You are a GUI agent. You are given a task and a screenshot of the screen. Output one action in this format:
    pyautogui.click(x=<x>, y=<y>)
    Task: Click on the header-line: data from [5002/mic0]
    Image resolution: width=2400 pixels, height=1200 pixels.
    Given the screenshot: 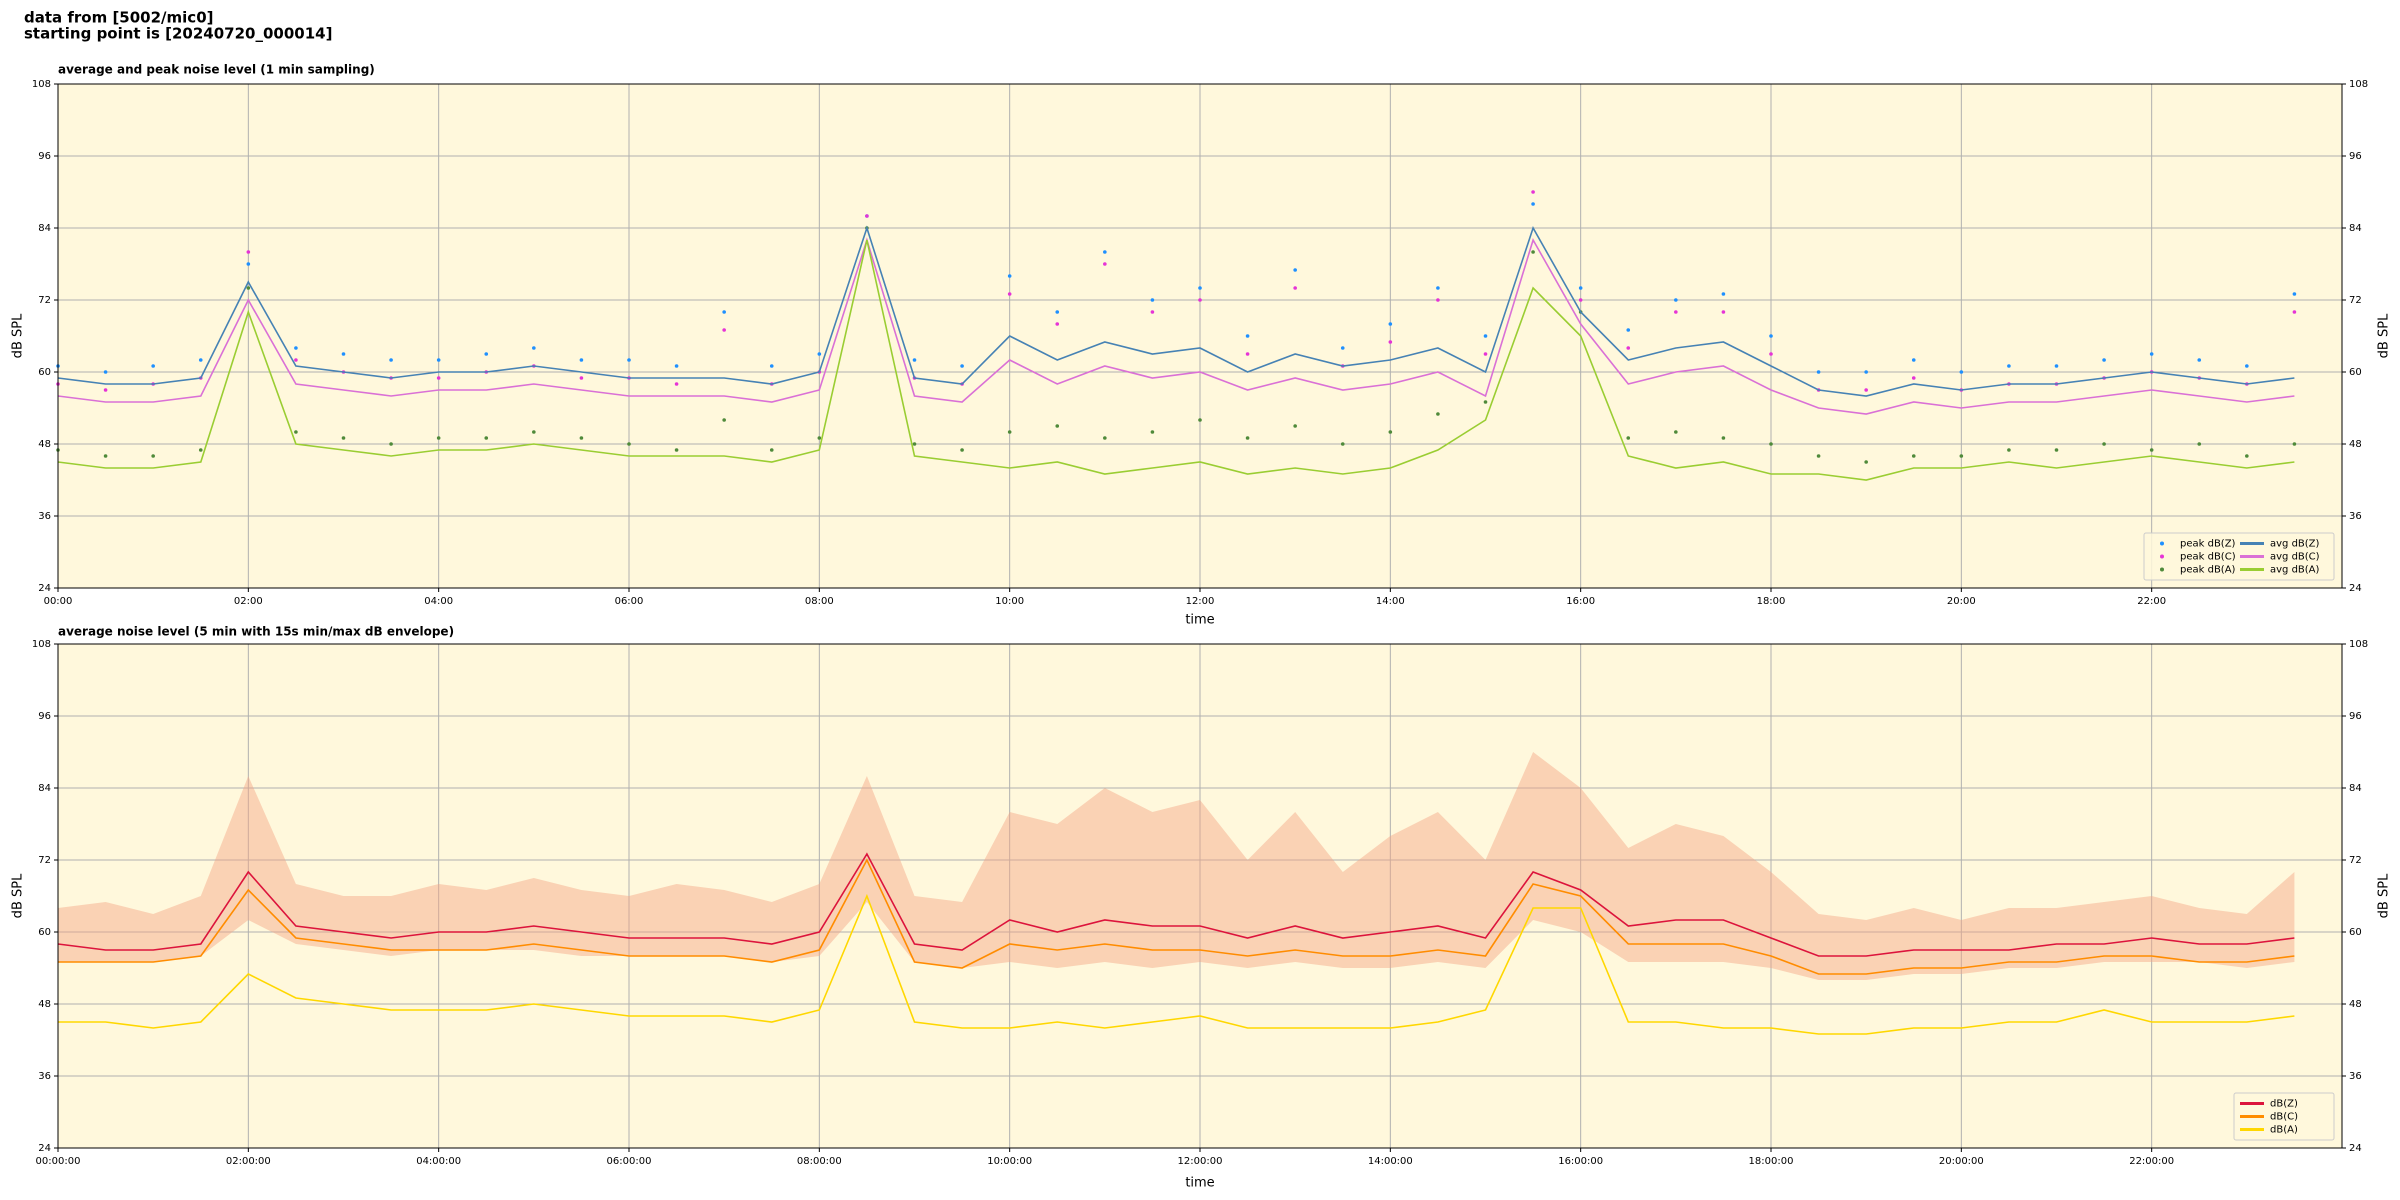 What is the action you would take?
    pyautogui.click(x=119, y=18)
    